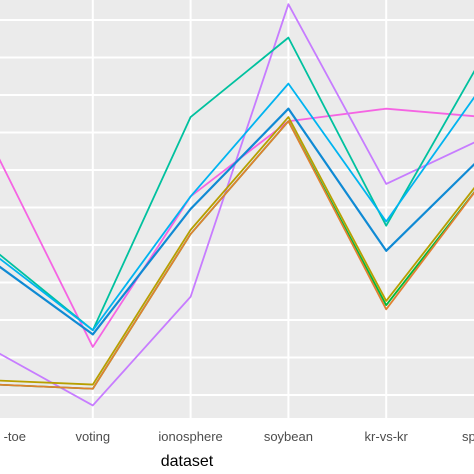 This screenshot has width=474, height=474. I want to click on x-tick-label: kr-vs-kr, so click(387, 436).